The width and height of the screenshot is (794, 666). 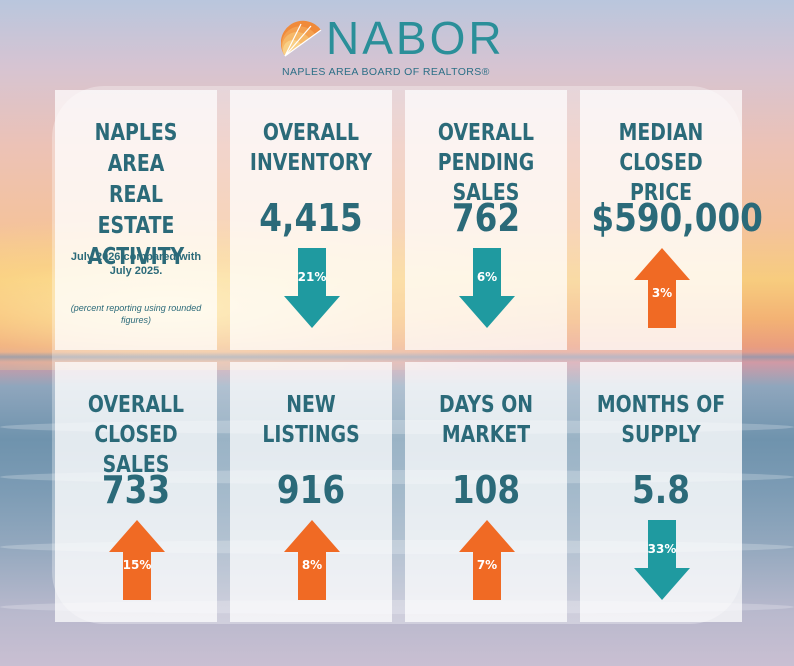 What do you see at coordinates (415, 38) in the screenshot?
I see `logo-wordmark: NABOR` at bounding box center [415, 38].